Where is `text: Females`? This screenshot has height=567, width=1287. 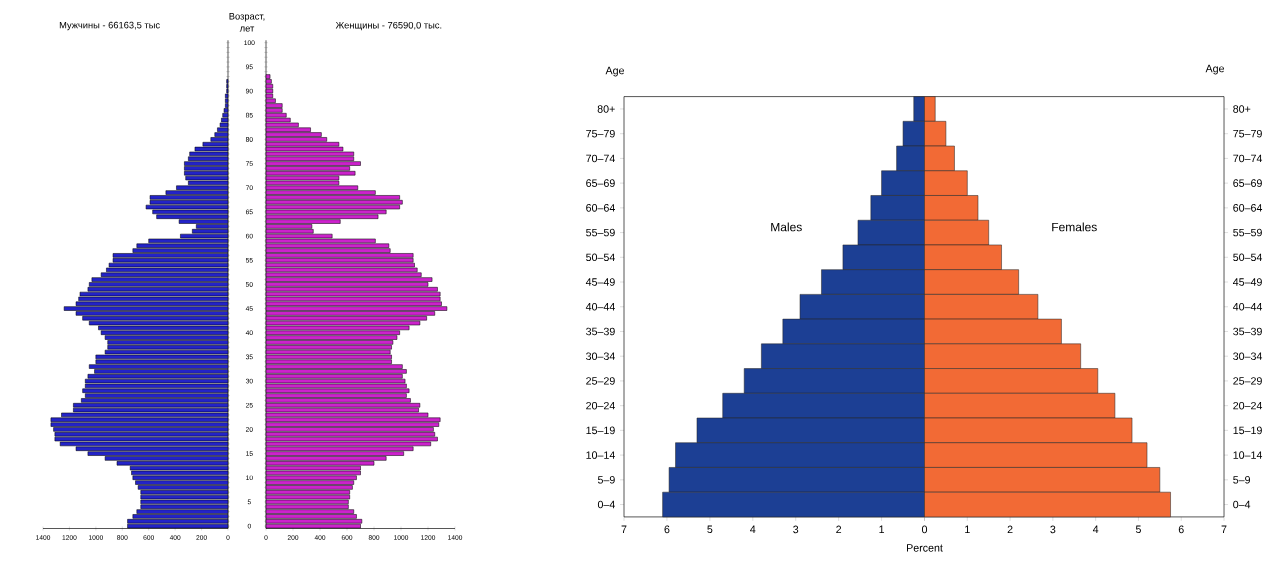 text: Females is located at coordinates (1074, 227).